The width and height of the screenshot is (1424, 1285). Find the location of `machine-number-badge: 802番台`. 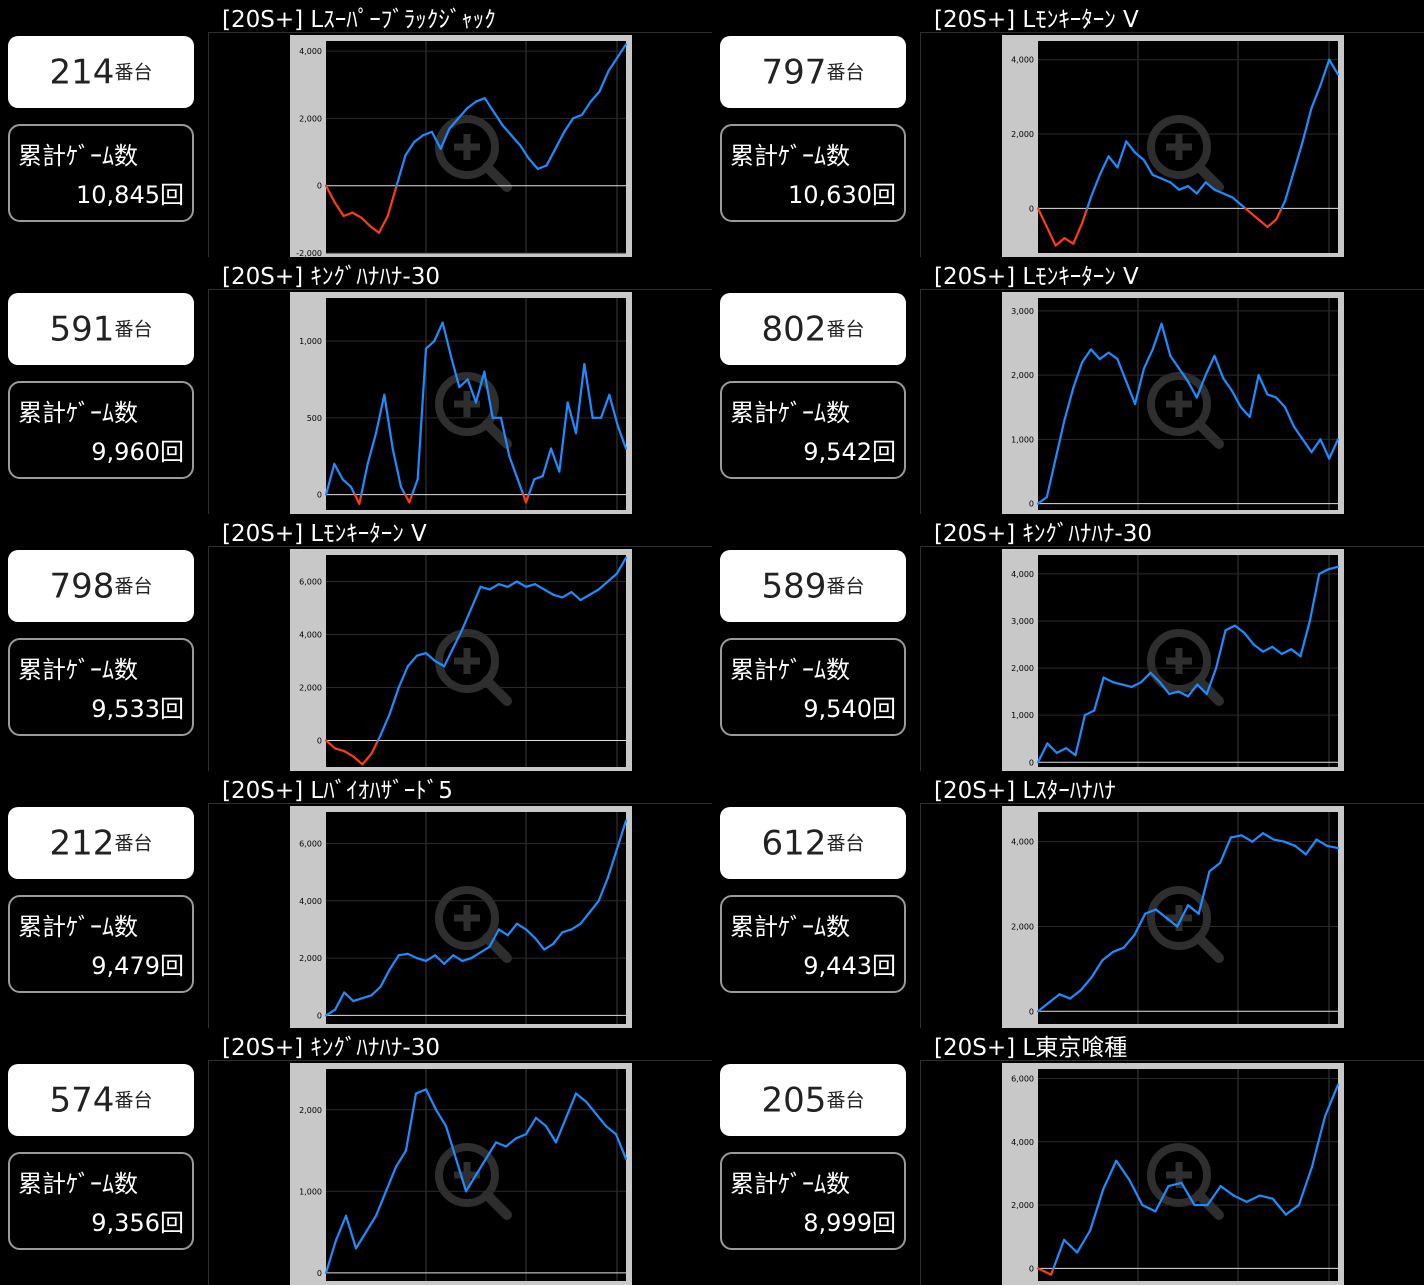

machine-number-badge: 802番台 is located at coordinates (813, 329).